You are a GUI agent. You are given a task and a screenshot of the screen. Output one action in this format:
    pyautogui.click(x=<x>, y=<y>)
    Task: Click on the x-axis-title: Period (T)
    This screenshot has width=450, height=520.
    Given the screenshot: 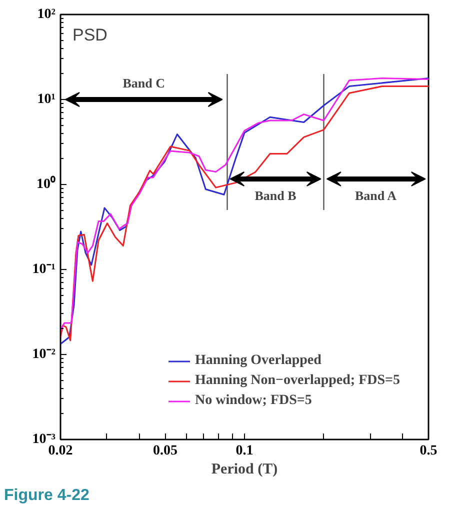 What is the action you would take?
    pyautogui.click(x=244, y=470)
    